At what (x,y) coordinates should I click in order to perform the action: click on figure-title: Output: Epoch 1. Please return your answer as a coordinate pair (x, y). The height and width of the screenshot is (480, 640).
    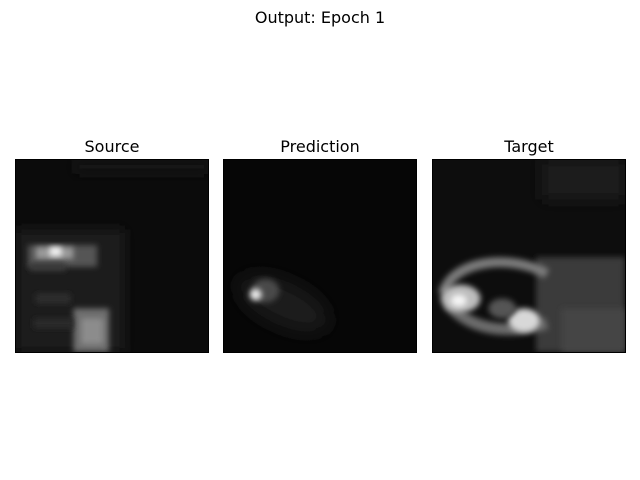
    Looking at the image, I should click on (320, 17).